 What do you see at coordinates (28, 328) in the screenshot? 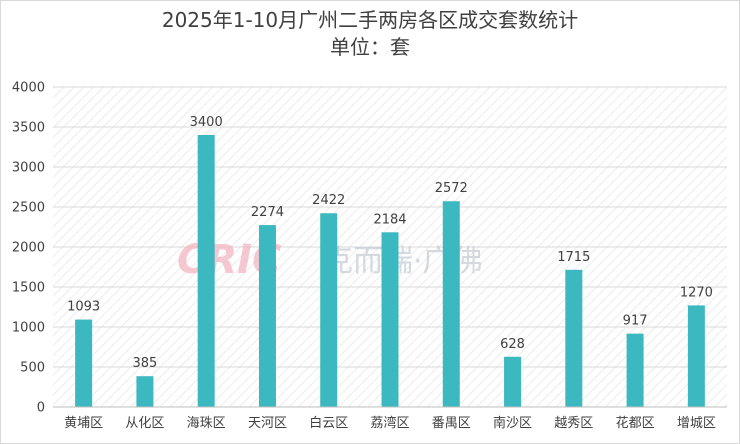
I see `y-tick-label: 1000` at bounding box center [28, 328].